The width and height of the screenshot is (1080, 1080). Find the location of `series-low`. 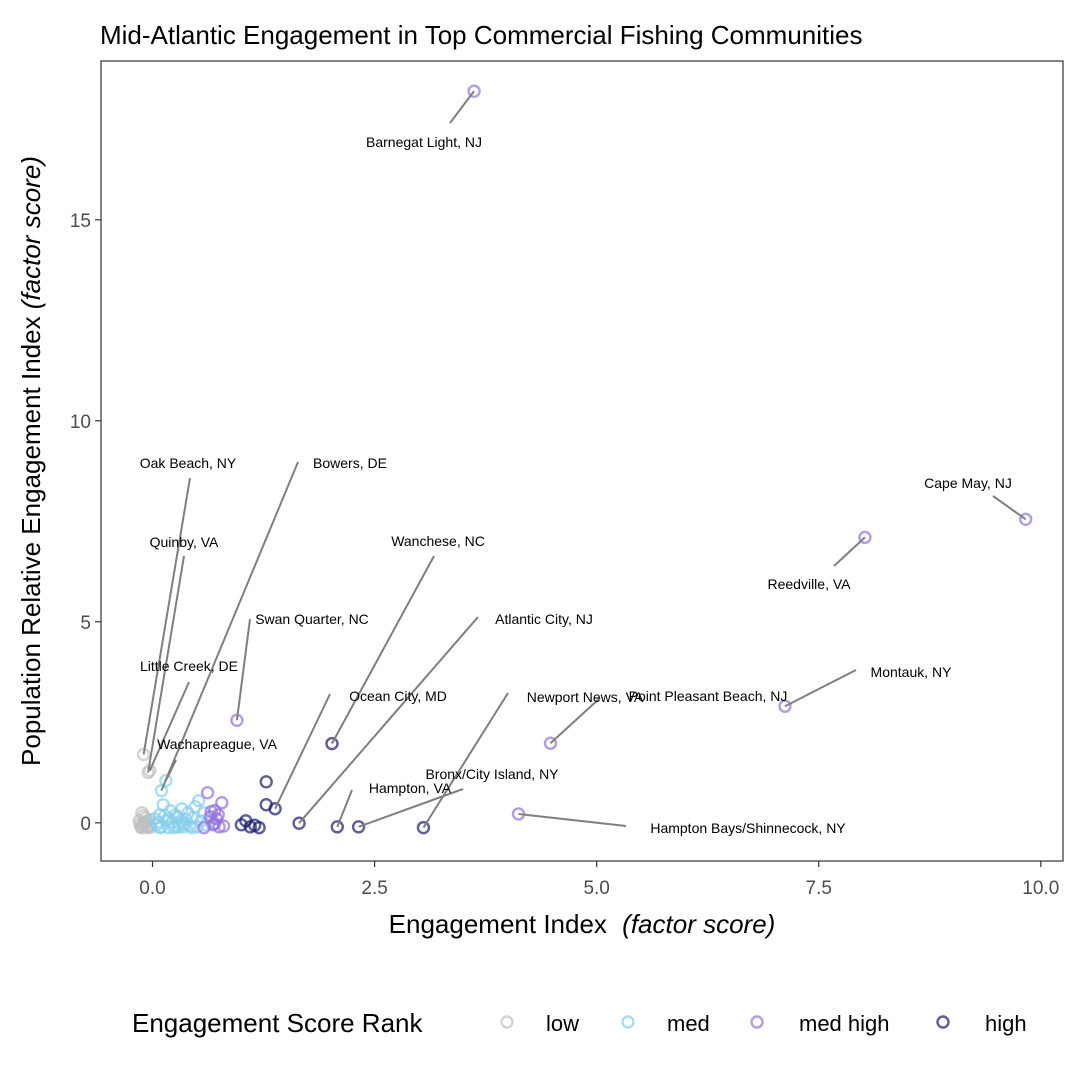

series-low is located at coordinates (145, 791).